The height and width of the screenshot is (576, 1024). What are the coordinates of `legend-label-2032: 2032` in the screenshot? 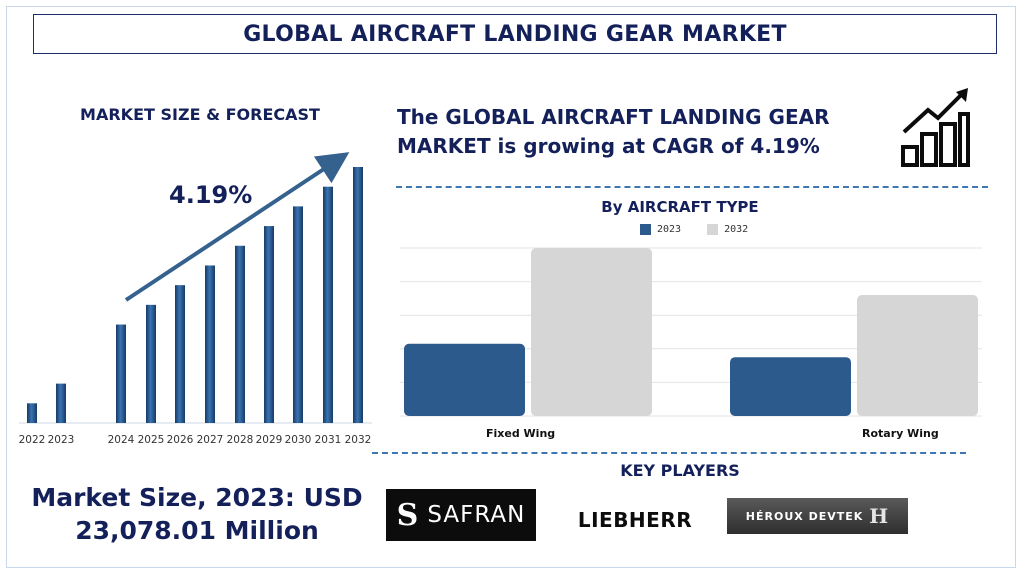 It's located at (736, 229).